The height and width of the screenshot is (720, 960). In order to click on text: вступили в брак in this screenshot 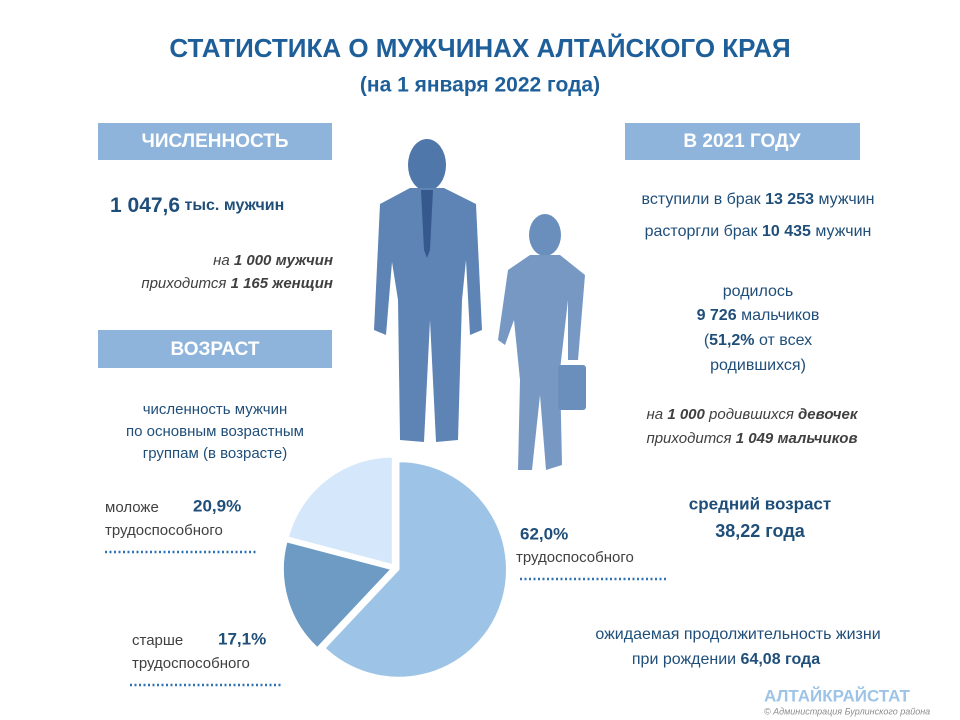, I will do `click(702, 199)`.